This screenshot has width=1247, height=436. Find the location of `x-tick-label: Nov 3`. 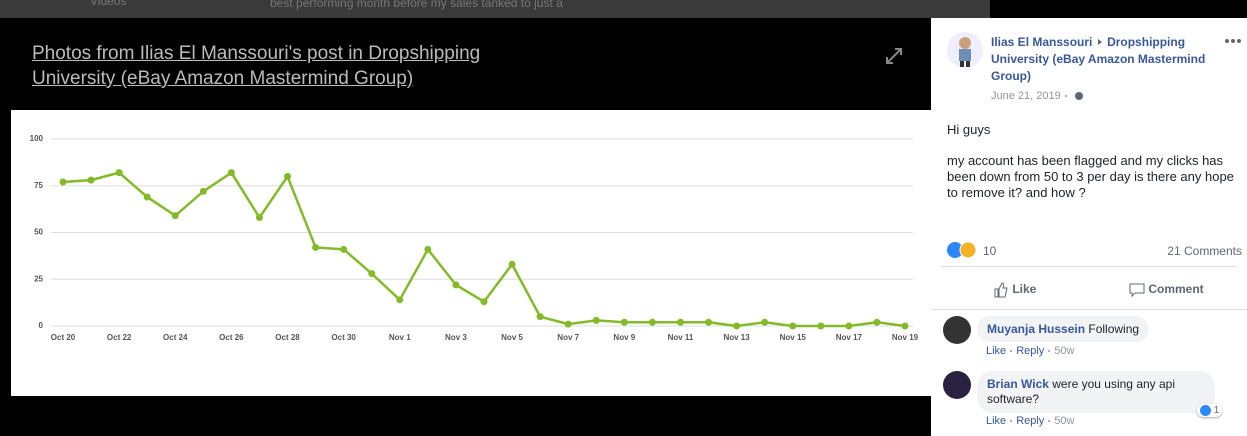

x-tick-label: Nov 3 is located at coordinates (456, 337).